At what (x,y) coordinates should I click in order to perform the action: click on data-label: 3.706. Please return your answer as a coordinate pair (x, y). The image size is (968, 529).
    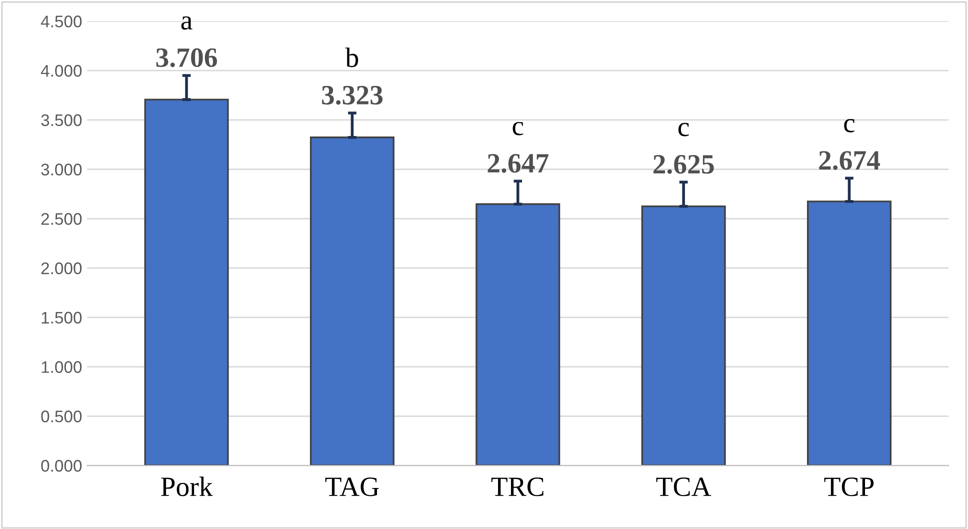
    Looking at the image, I should click on (186, 58).